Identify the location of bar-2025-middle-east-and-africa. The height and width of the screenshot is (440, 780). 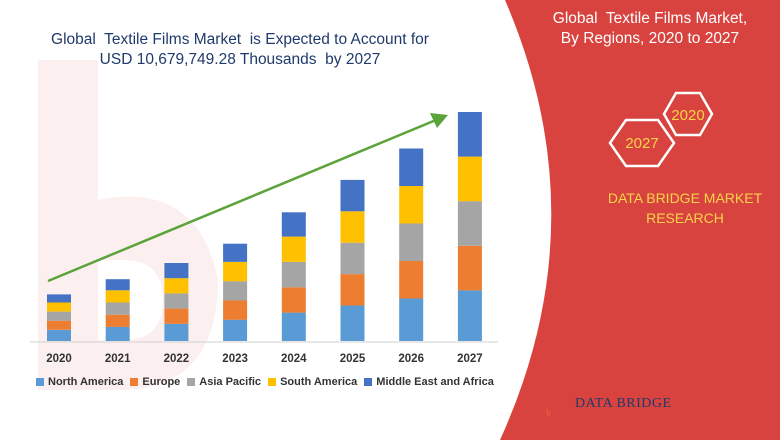
(352, 195).